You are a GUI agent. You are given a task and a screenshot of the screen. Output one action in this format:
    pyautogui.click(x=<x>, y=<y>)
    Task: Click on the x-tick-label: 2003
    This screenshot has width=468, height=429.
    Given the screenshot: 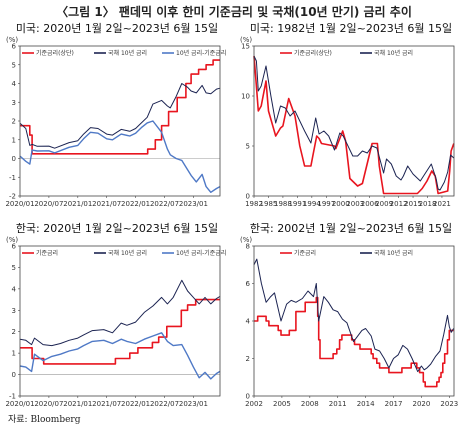 What is the action you would take?
    pyautogui.click(x=355, y=204)
    